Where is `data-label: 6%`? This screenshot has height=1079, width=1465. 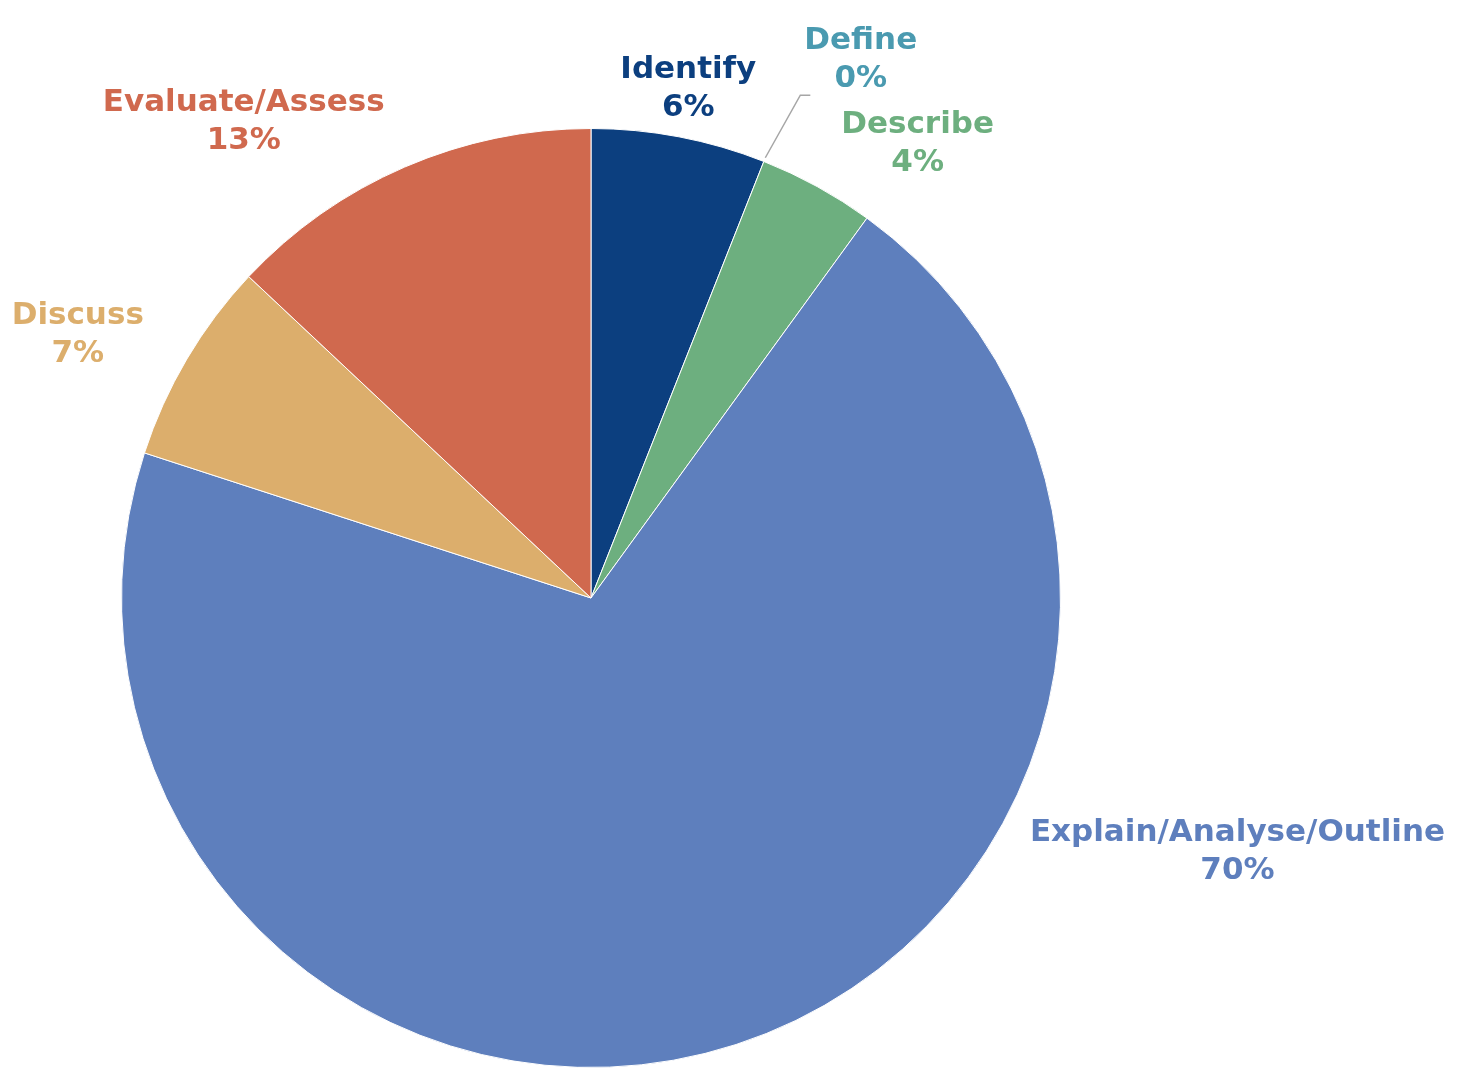 data-label: 6% is located at coordinates (688, 104).